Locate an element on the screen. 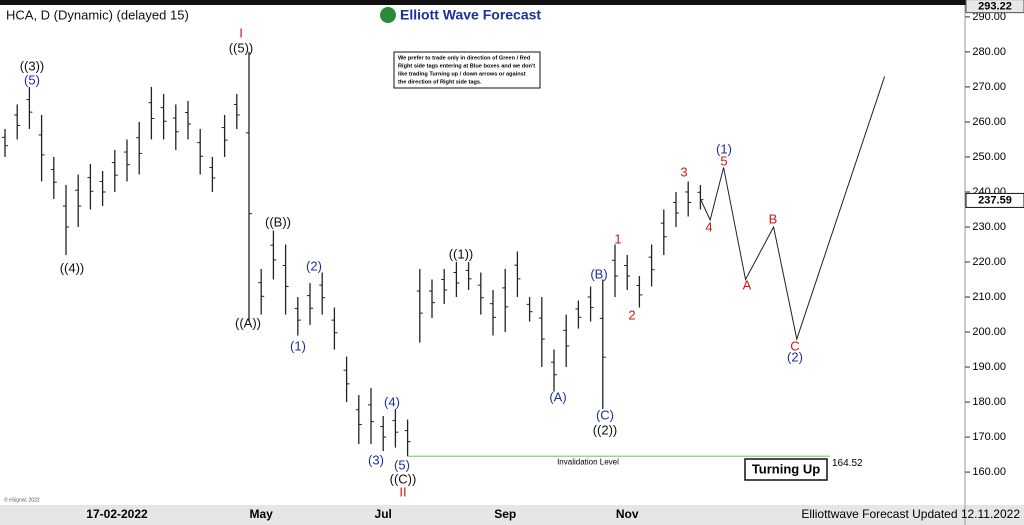 The width and height of the screenshot is (1024, 525). wave-label: (B) is located at coordinates (598, 273).